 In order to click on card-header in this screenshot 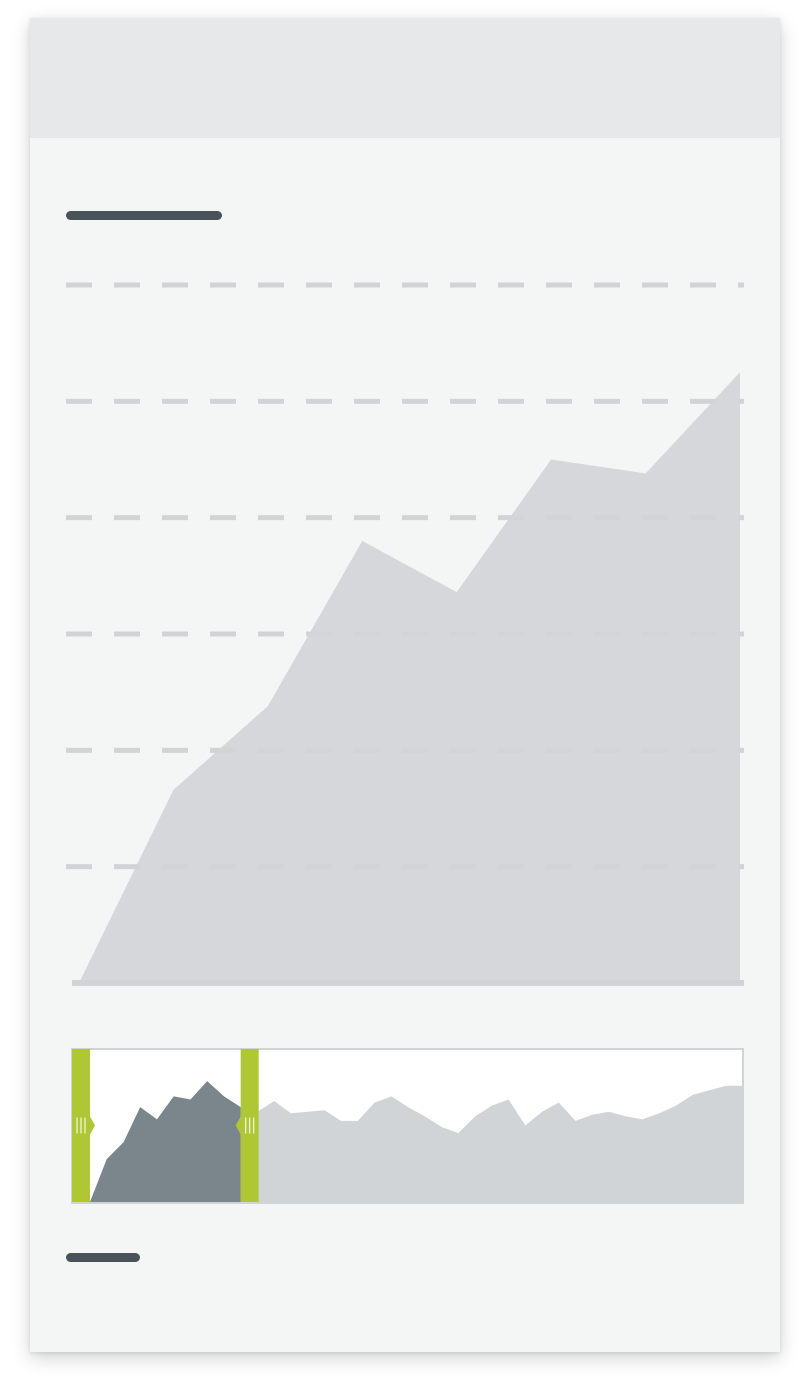, I will do `click(405, 78)`.